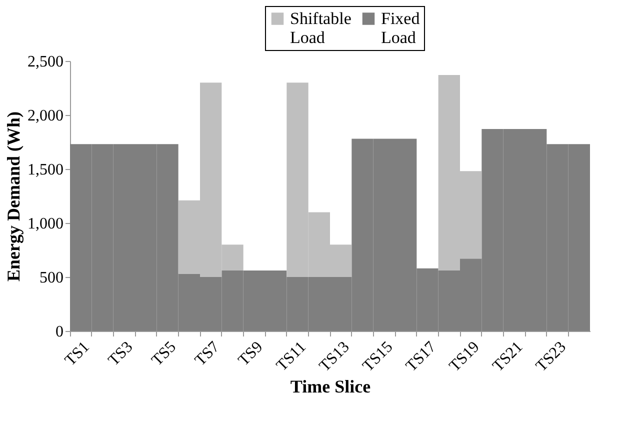 This screenshot has height=431, width=636. Describe the element at coordinates (46, 116) in the screenshot. I see `y-tick-label: 2,000` at that location.